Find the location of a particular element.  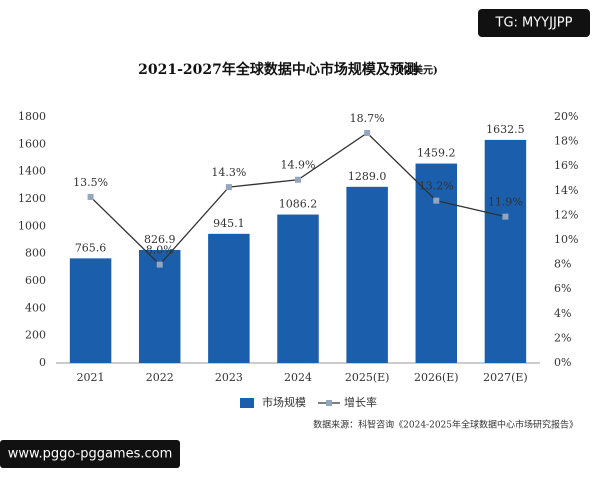

line-value-label: 8.0% is located at coordinates (160, 250).